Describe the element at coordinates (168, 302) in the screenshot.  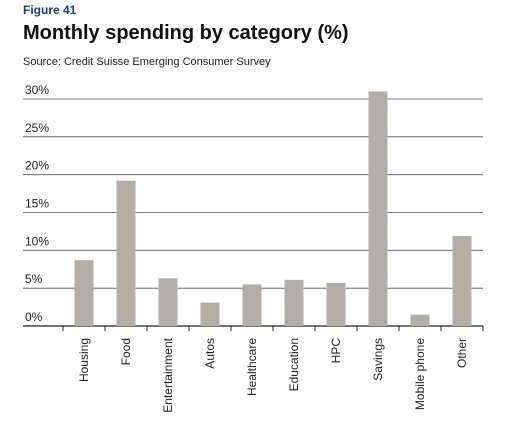
I see `bar-entertainment` at that location.